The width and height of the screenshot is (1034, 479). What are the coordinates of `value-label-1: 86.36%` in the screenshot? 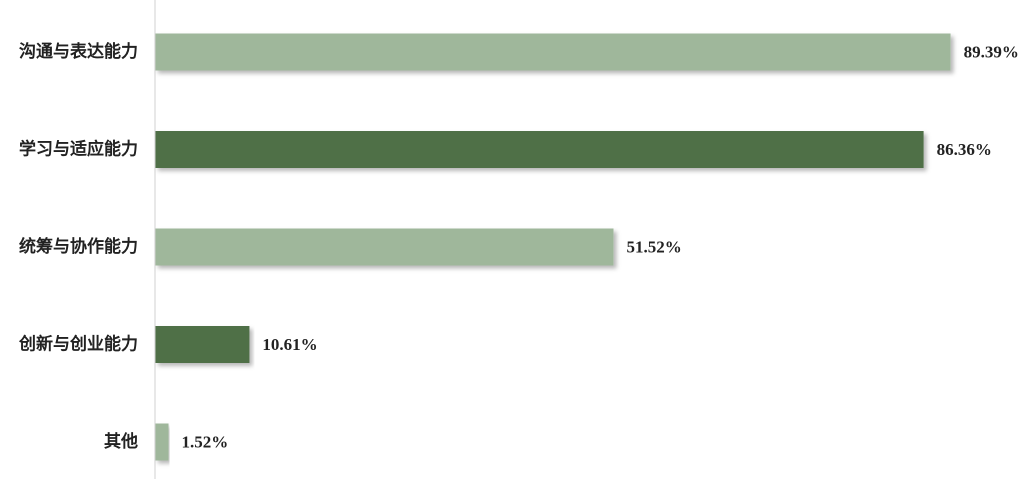 It's located at (964, 149).